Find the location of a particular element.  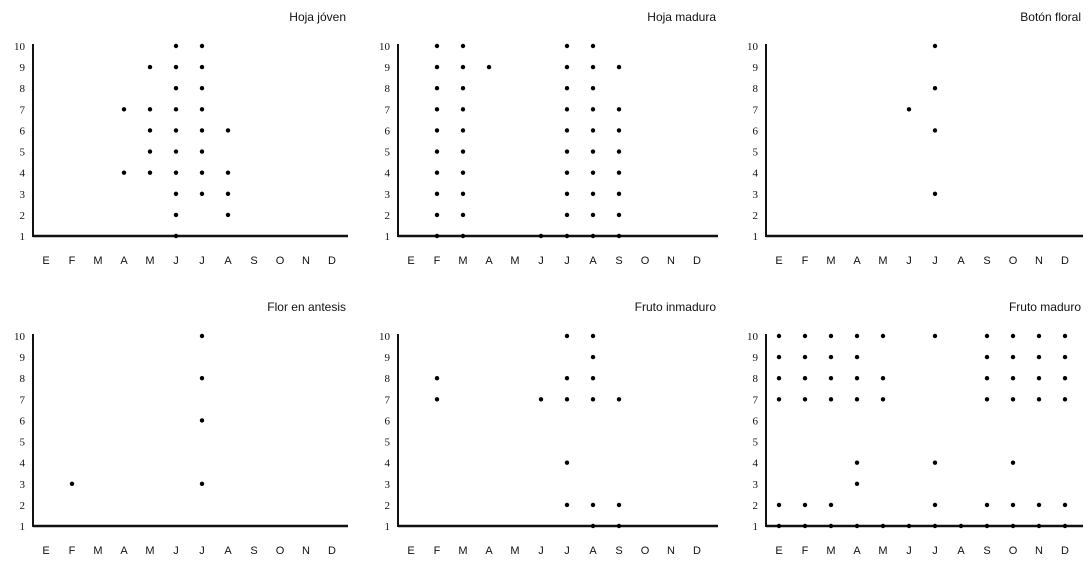

hoja-madura-y-tick-6: 6 is located at coordinates (388, 131).